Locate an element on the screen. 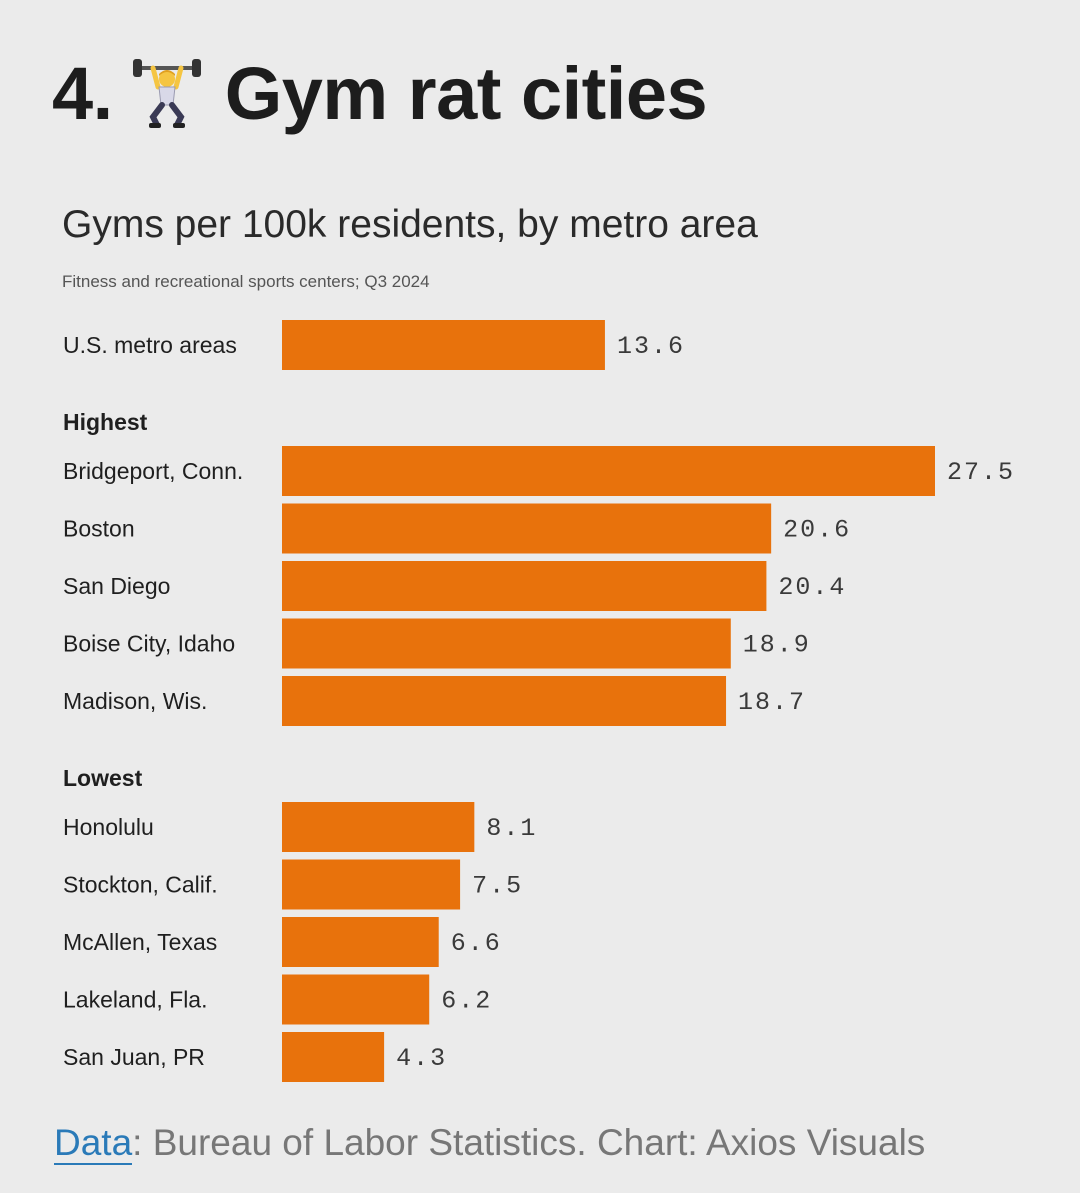 This screenshot has height=1193, width=1080. page-headline: 4. Gym rat cities is located at coordinates (380, 93).